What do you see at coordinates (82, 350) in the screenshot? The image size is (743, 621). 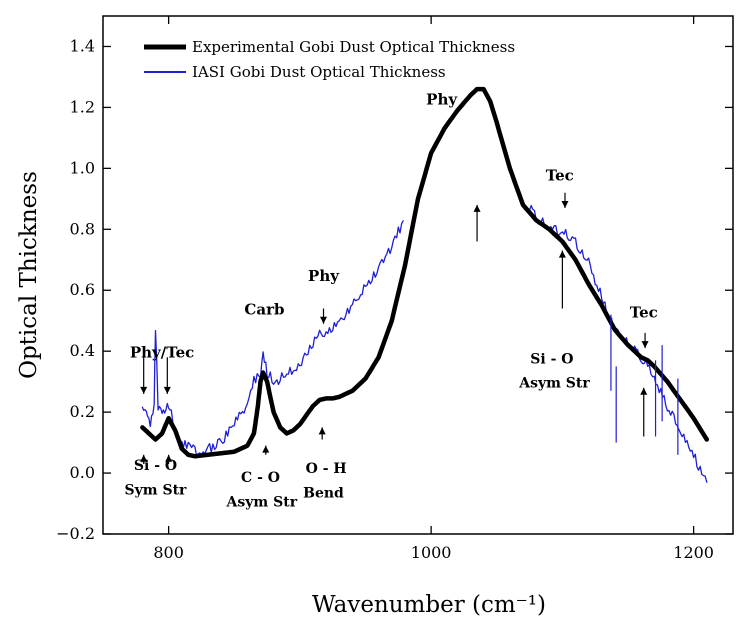 I see `y-tick-label: 0.4` at bounding box center [82, 350].